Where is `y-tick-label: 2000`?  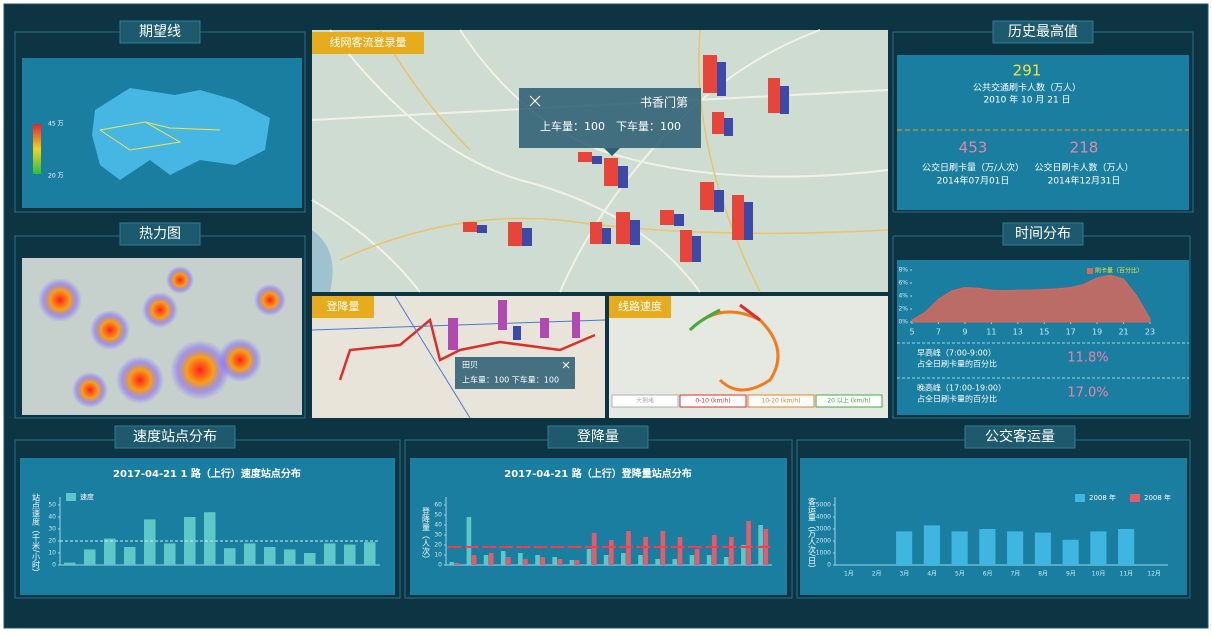
y-tick-label: 2000 is located at coordinates (823, 541).